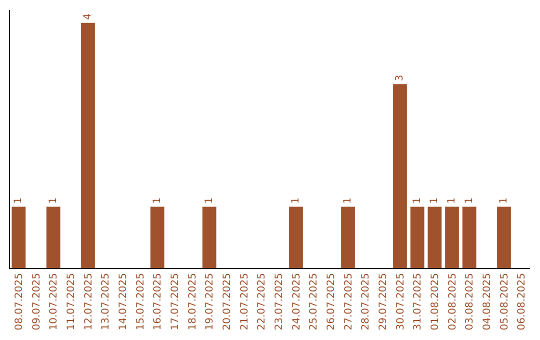 The width and height of the screenshot is (540, 340). What do you see at coordinates (296, 301) in the screenshot?
I see `x-tick-label: 24.07.2025` at bounding box center [296, 301].